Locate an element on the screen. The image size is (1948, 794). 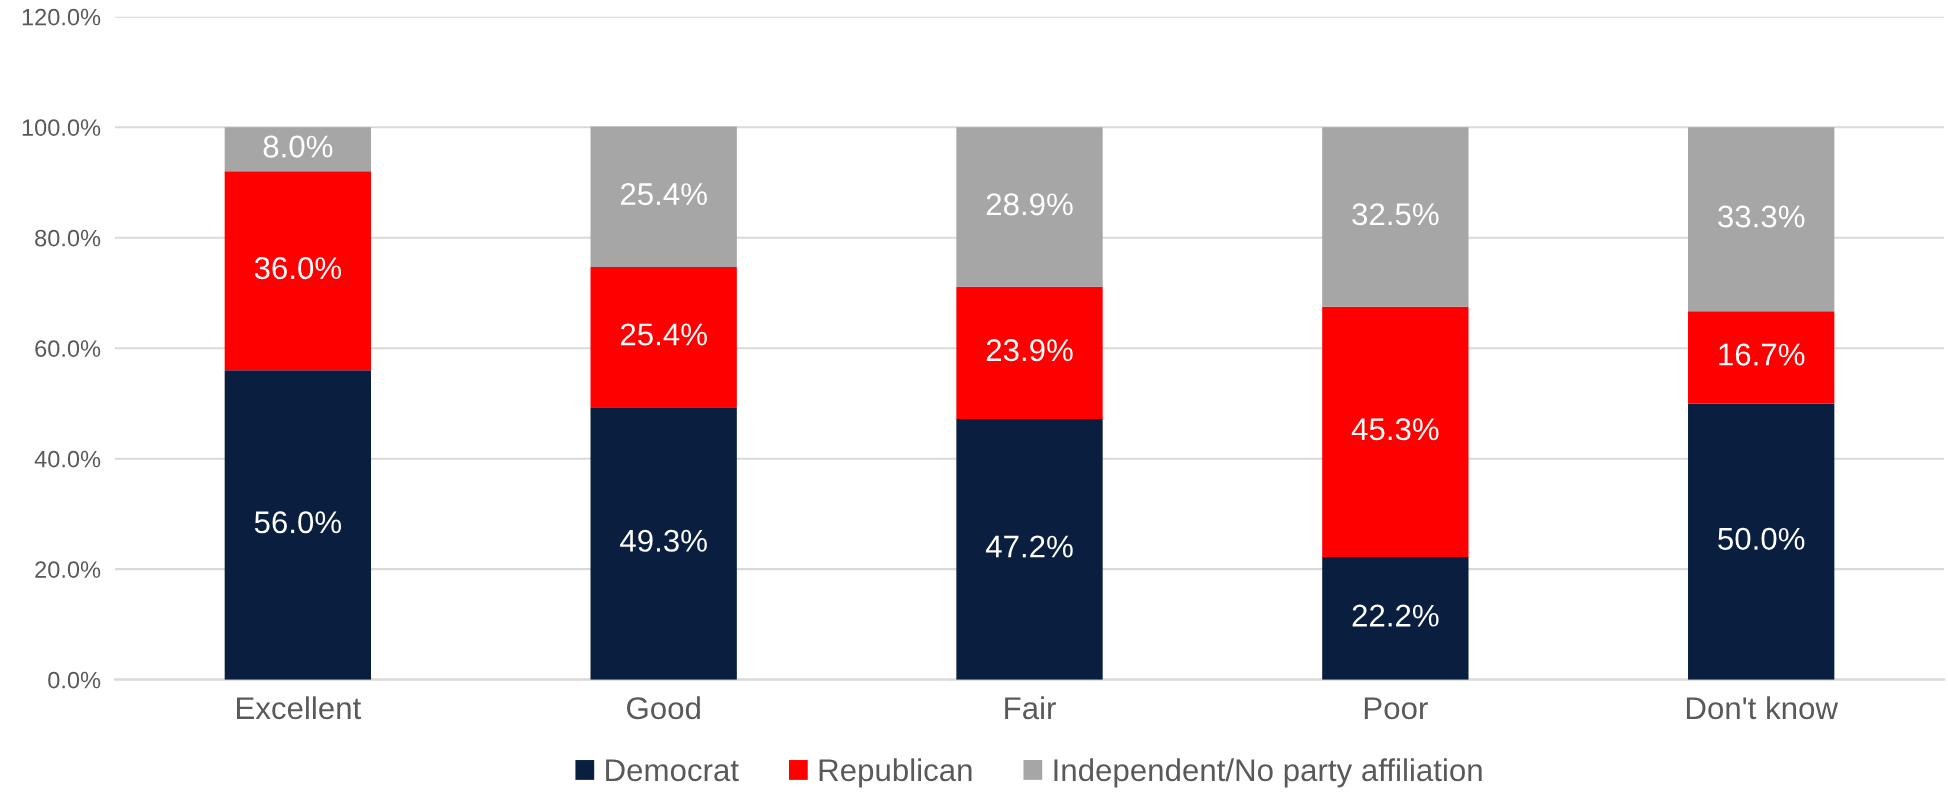
y-tick-label: 20.0% is located at coordinates (68, 569).